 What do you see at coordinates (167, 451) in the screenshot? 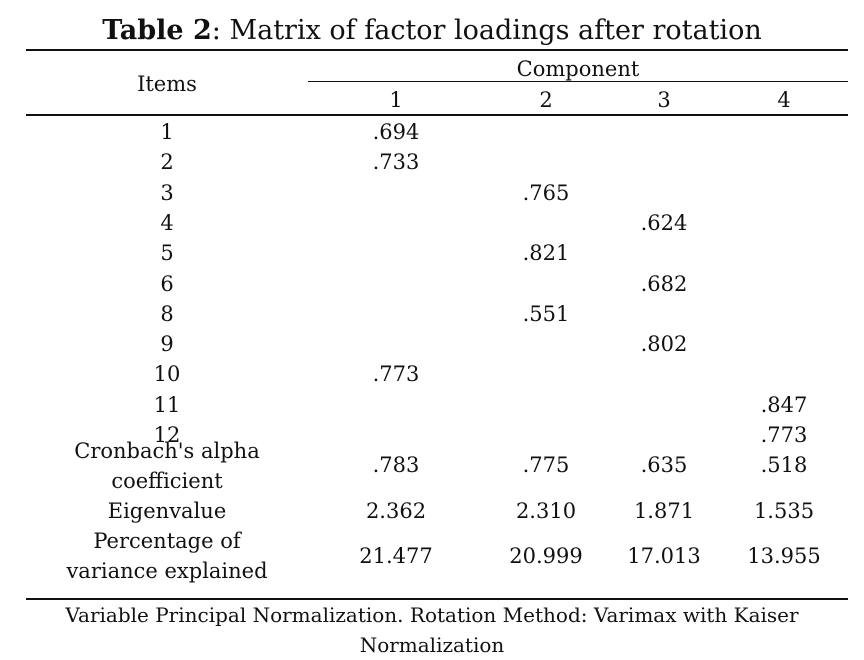
I see `summary-label: Cronbach's alpha` at bounding box center [167, 451].